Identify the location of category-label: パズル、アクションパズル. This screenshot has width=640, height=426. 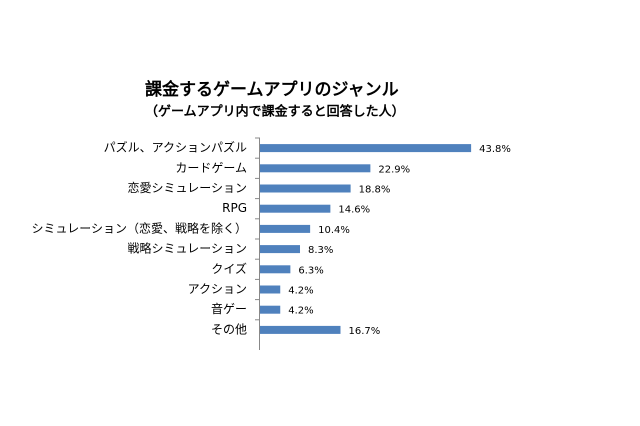
(175, 147).